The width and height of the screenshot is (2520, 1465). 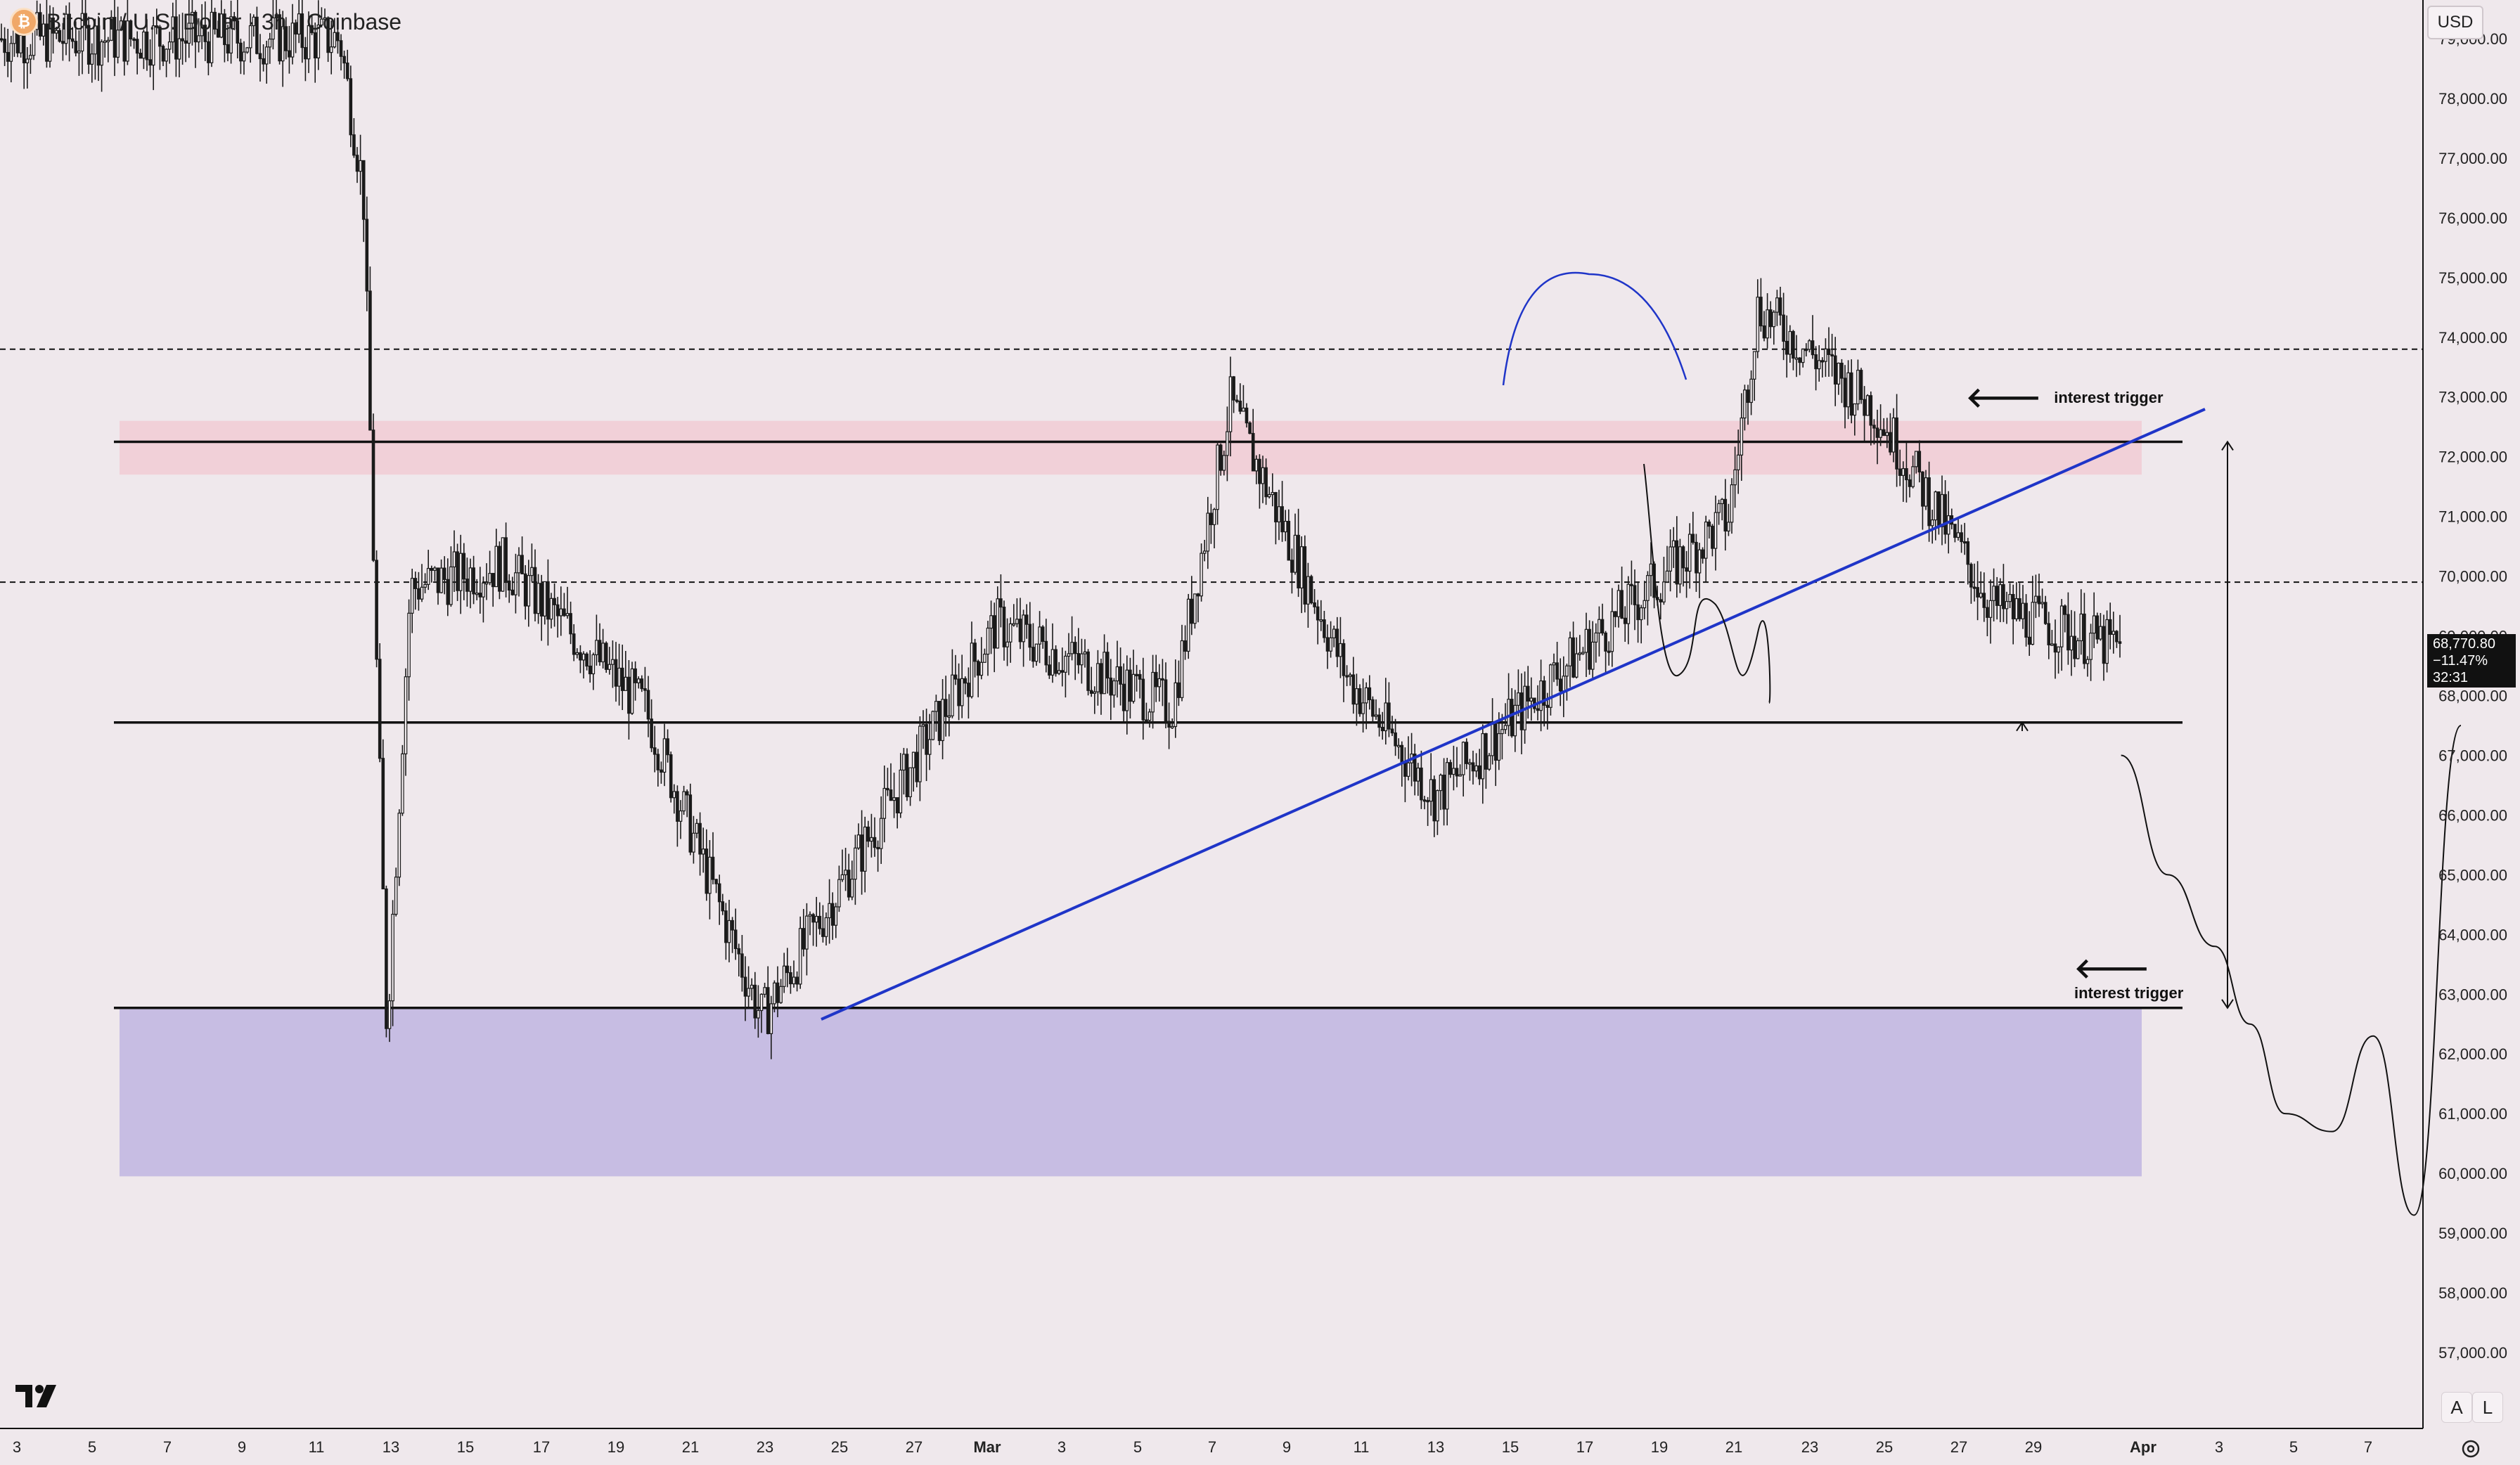 What do you see at coordinates (1286, 1447) in the screenshot?
I see `time-tick-label: 9` at bounding box center [1286, 1447].